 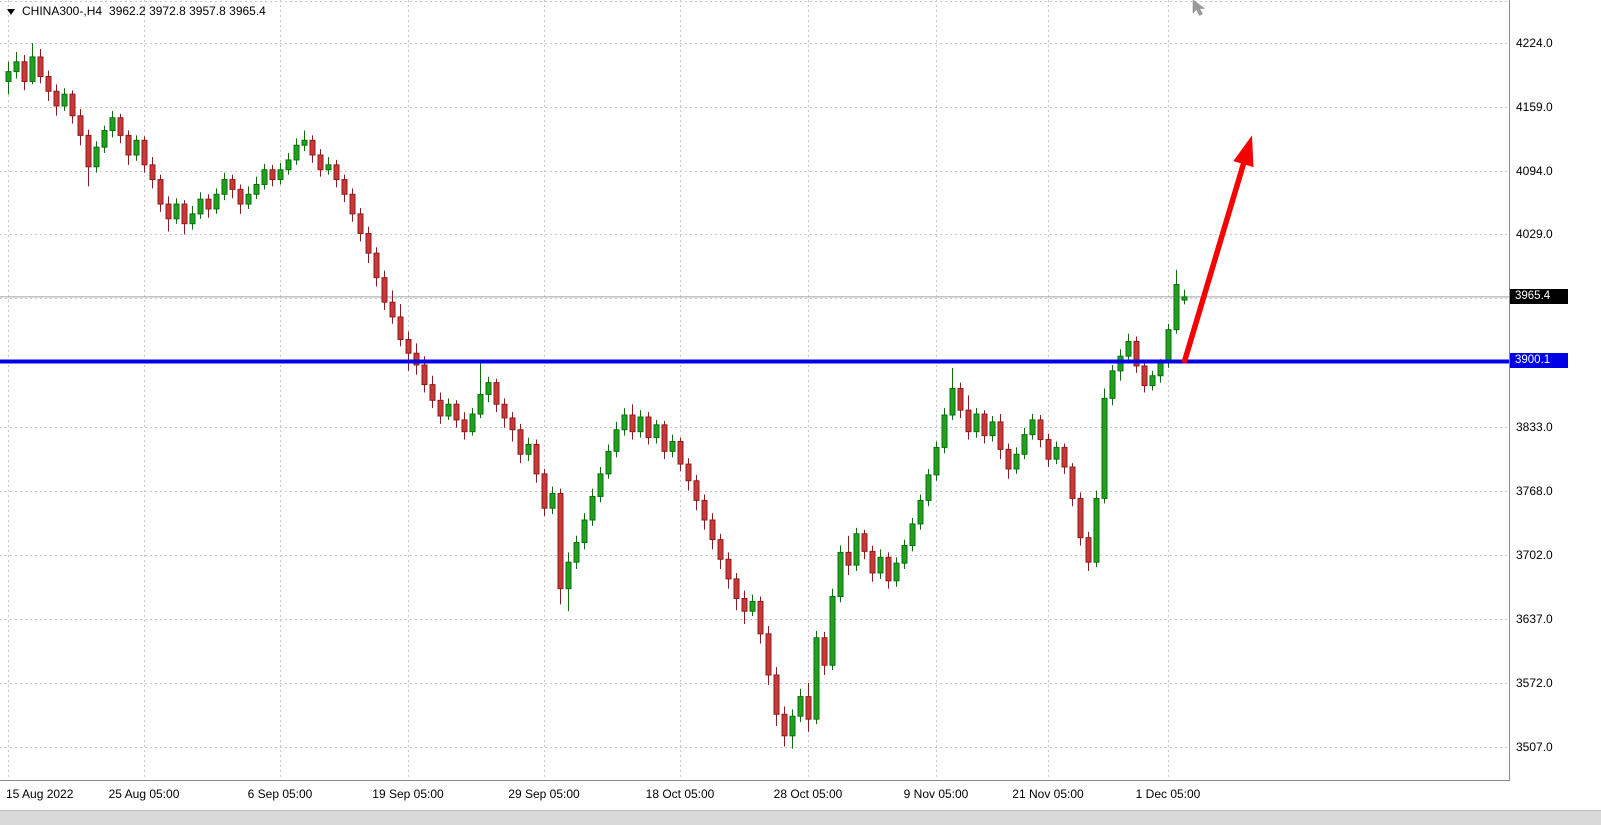 What do you see at coordinates (808, 794) in the screenshot?
I see `time-tick-label: 28 Oct 05:00` at bounding box center [808, 794].